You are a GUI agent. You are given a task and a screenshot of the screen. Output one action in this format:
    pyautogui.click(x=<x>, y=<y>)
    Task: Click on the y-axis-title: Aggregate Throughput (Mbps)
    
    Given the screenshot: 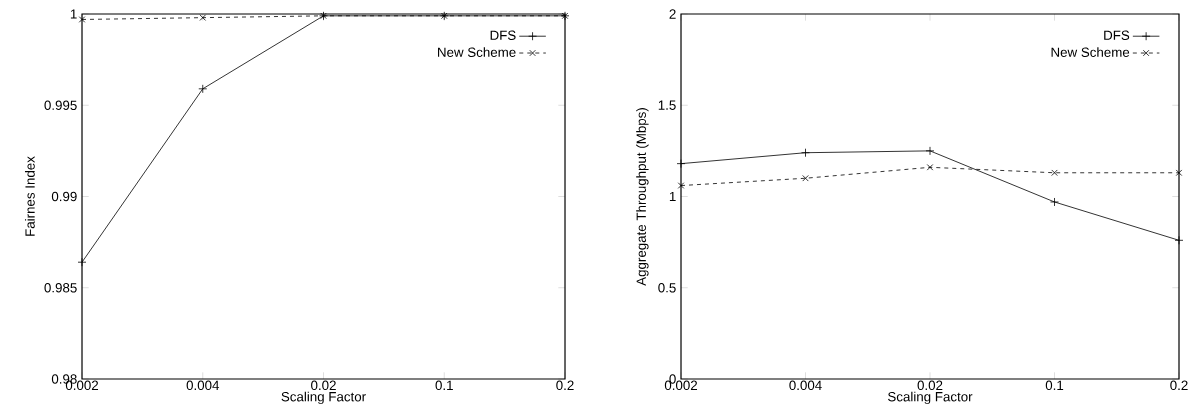 What is the action you would take?
    pyautogui.click(x=642, y=197)
    